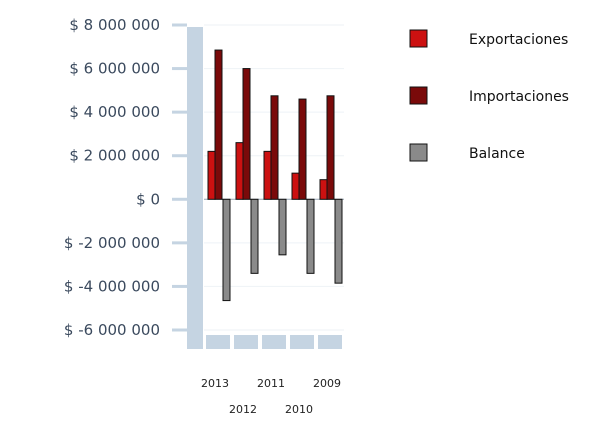 This screenshot has width=612, height=423. Describe the element at coordinates (114, 25) in the screenshot. I see `y-tick-label: $ 8 000 000` at that location.